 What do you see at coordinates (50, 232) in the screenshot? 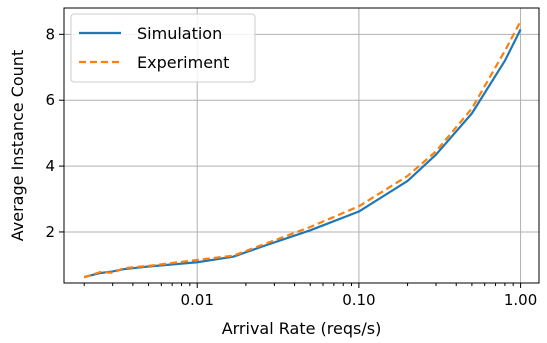
I see `y-tick-label: 2` at bounding box center [50, 232].